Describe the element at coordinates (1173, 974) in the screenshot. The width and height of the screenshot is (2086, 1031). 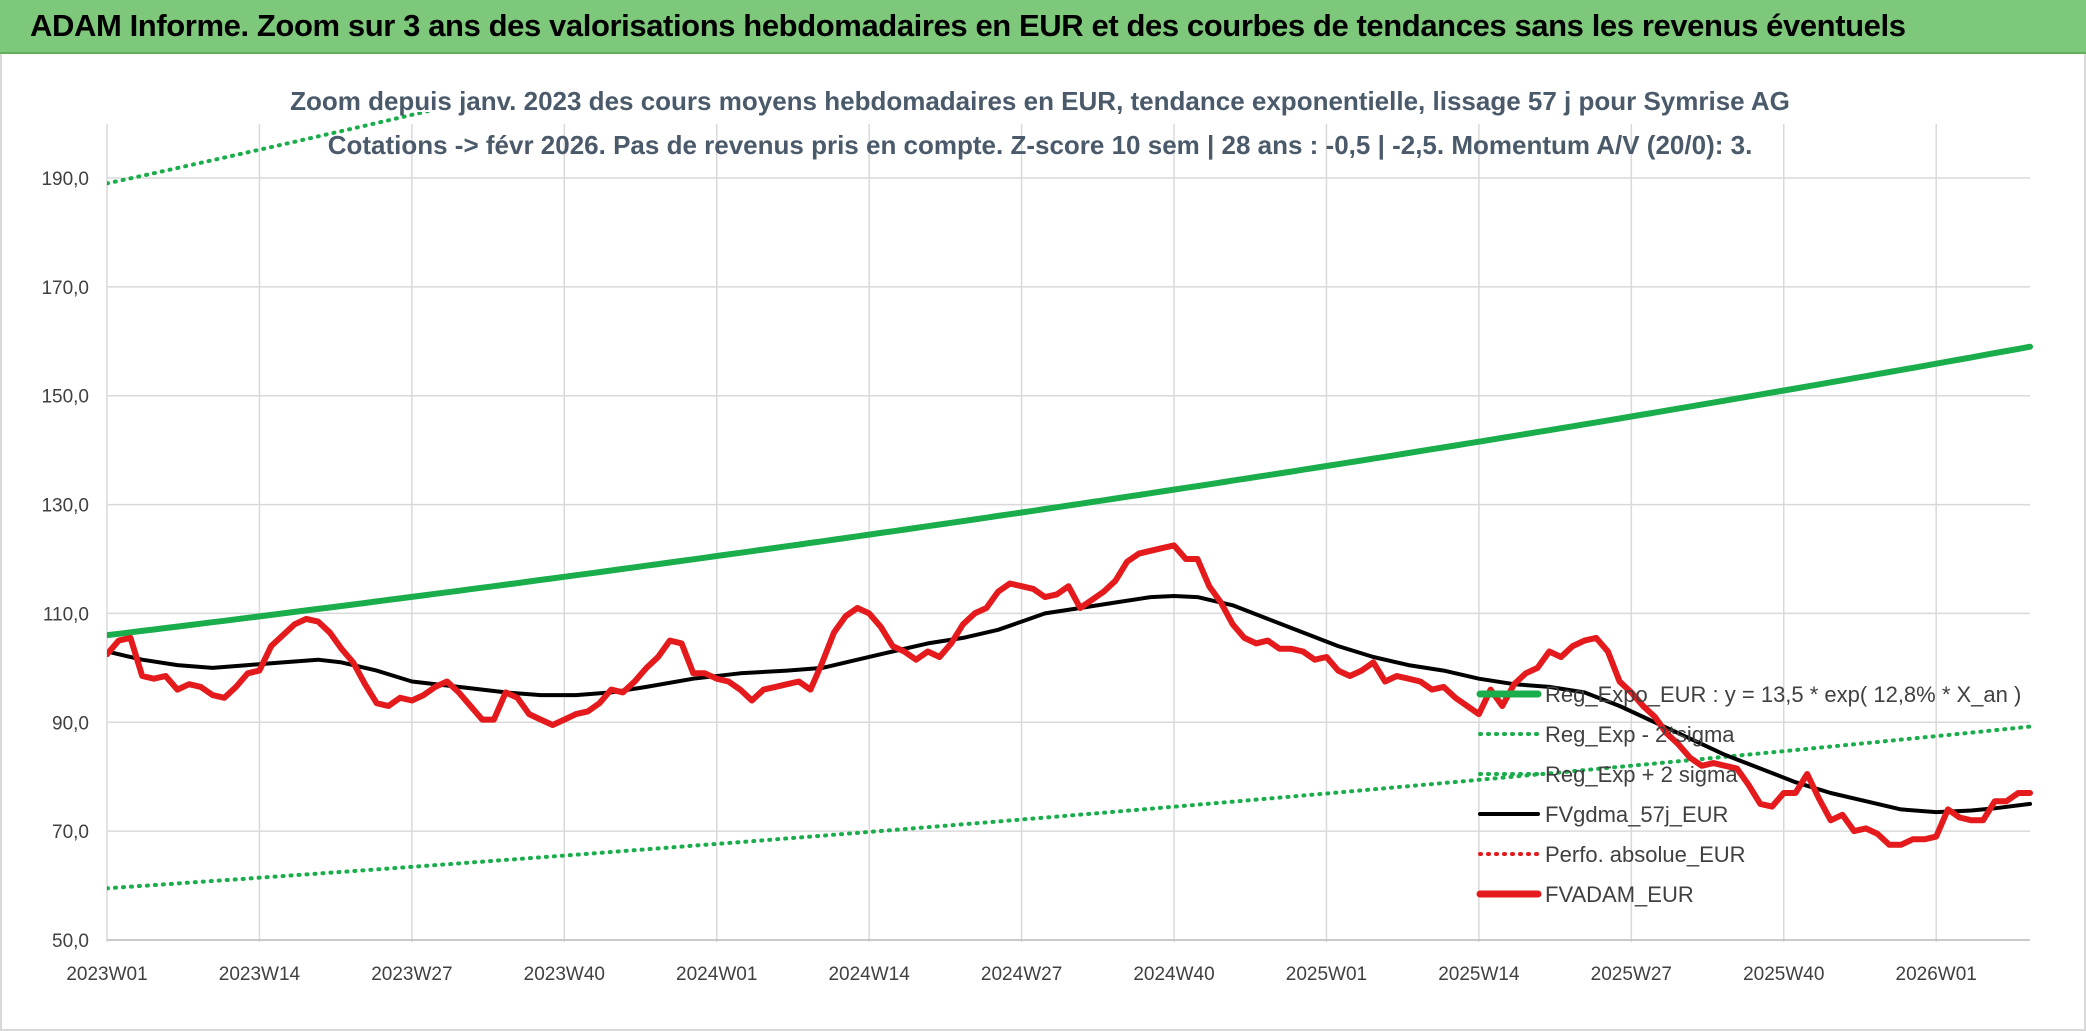
I see `x-tick-label: 2024W40` at that location.